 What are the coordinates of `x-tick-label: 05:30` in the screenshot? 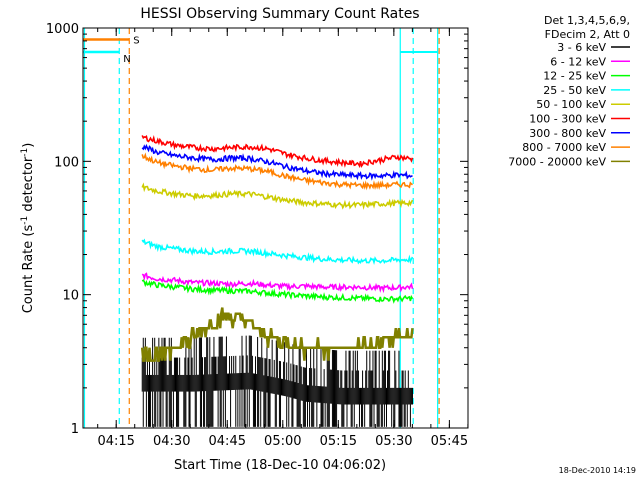 It's located at (393, 441).